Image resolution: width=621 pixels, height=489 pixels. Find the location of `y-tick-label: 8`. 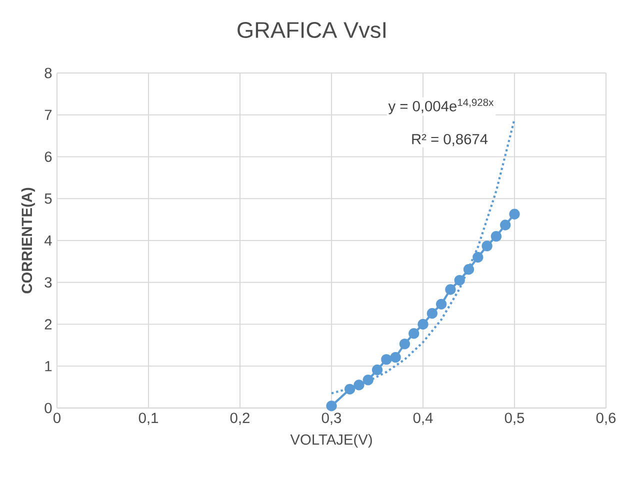

y-tick-label: 8 is located at coordinates (48, 73).